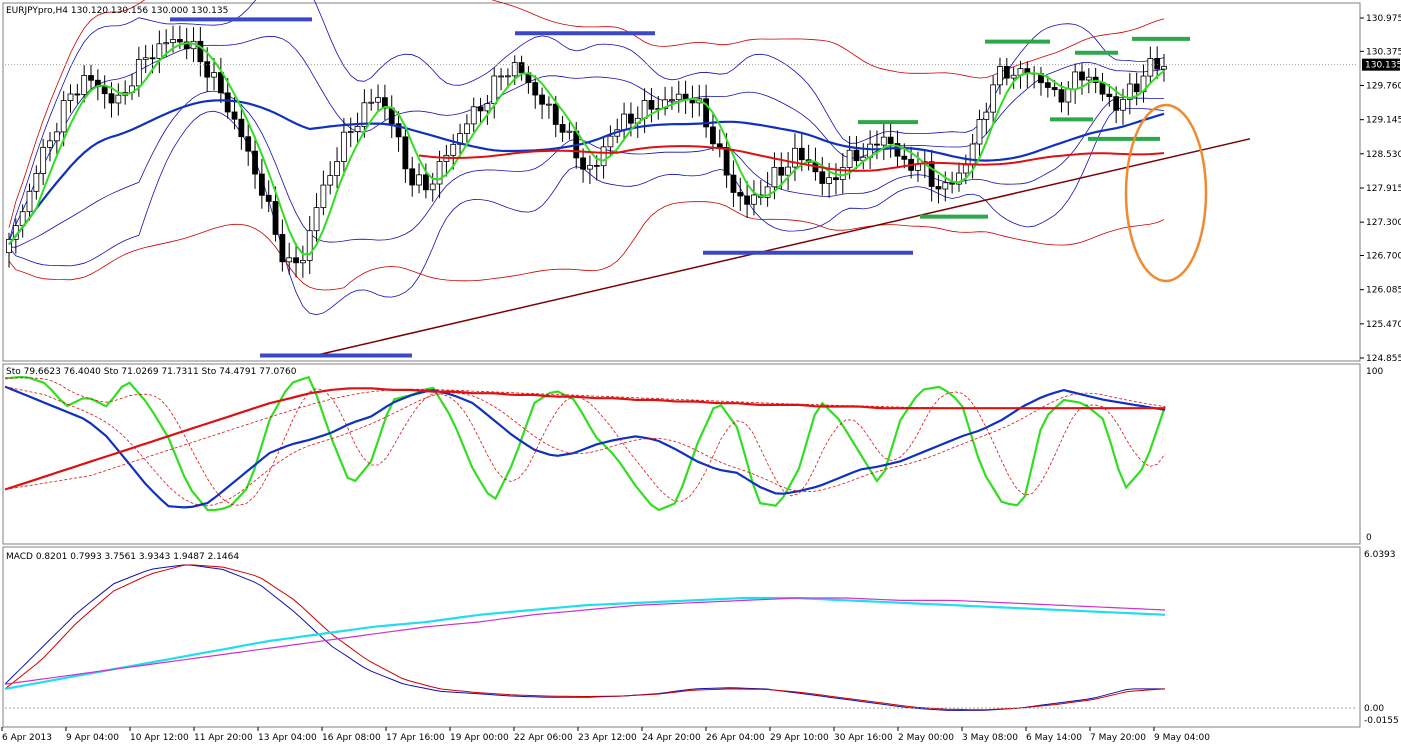 This screenshot has width=1401, height=749. I want to click on x-tick-label: 22 Apr 06:00, so click(543, 738).